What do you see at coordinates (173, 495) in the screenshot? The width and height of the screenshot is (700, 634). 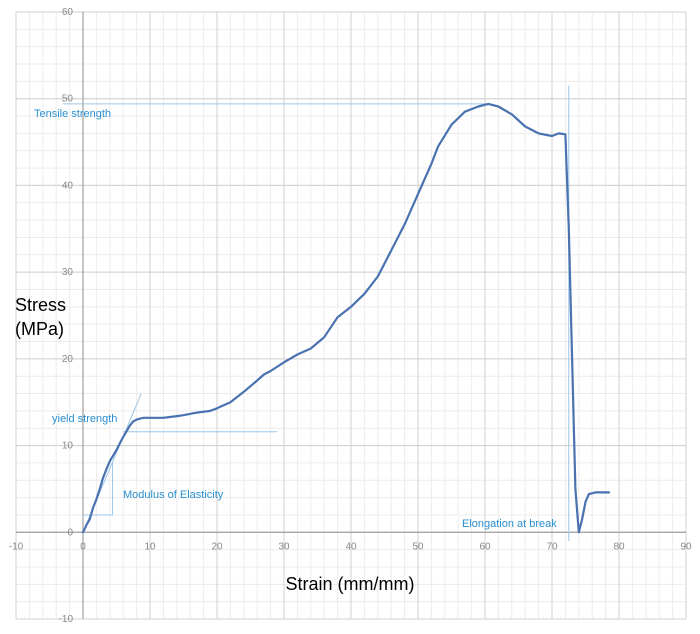 I see `modulus-of-elasticity-label: Modulus of Elasticity` at bounding box center [173, 495].